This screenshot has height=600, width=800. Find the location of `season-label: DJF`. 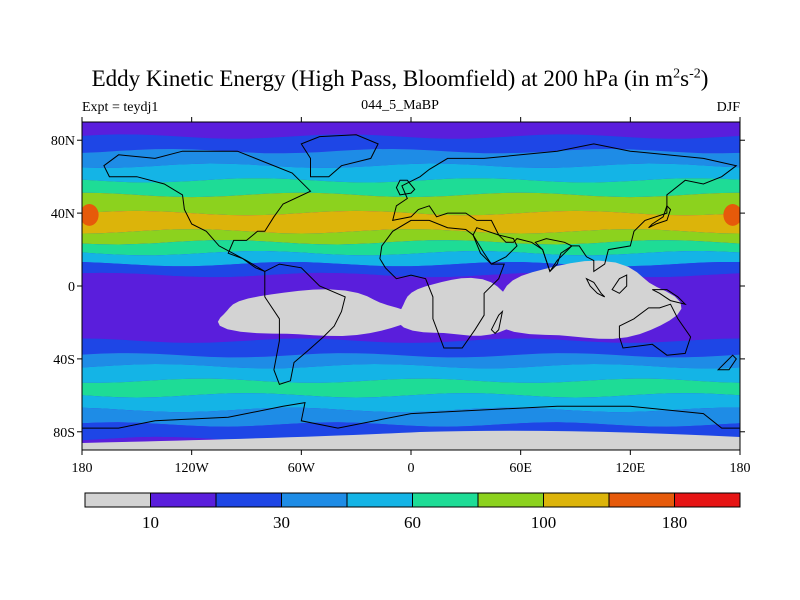

season-label: DJF is located at coordinates (728, 107).